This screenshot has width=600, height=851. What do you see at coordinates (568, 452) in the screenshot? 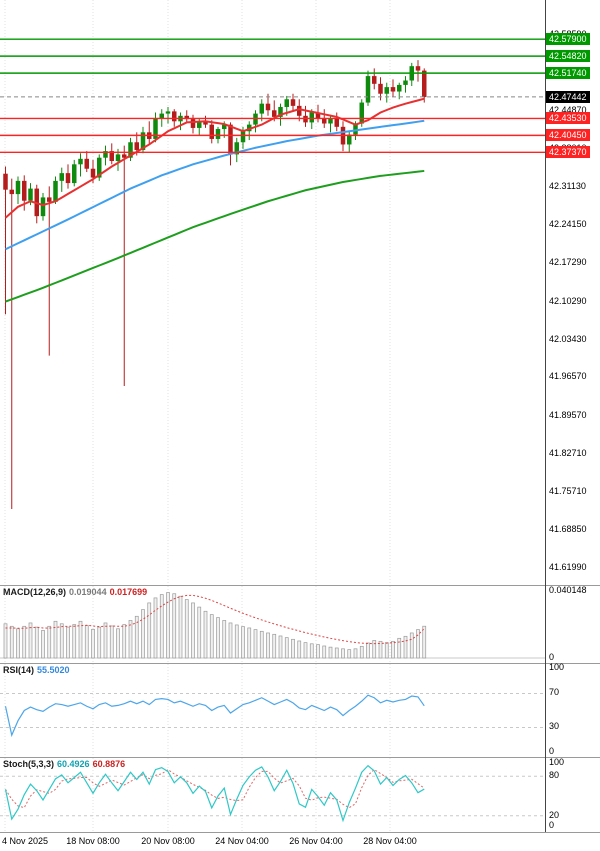
I see `price-axis-label: 41.82710` at bounding box center [568, 452].